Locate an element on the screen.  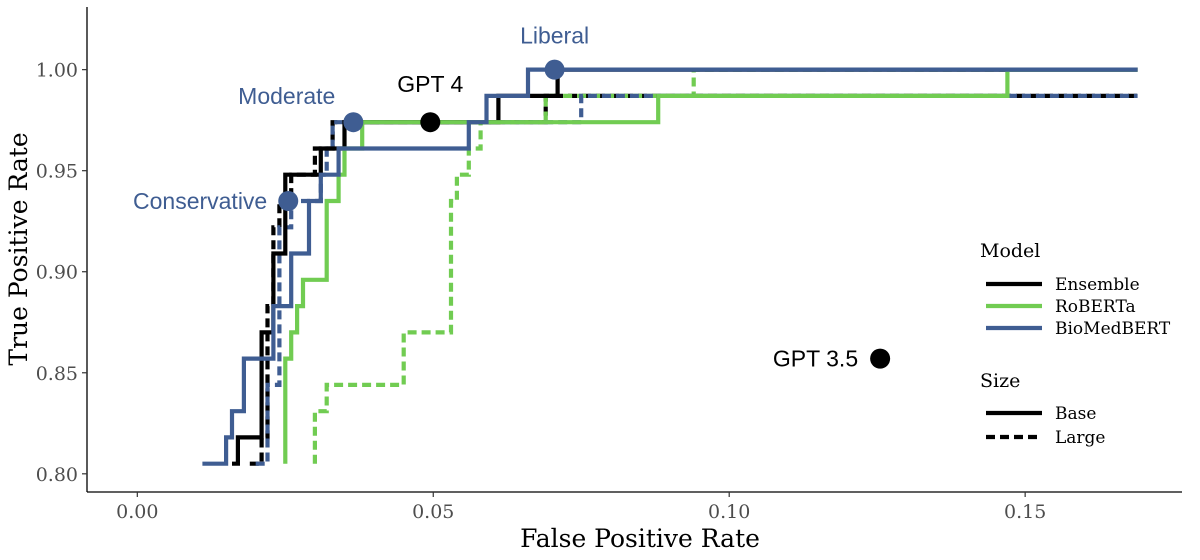
point-moderate is located at coordinates (353, 122).